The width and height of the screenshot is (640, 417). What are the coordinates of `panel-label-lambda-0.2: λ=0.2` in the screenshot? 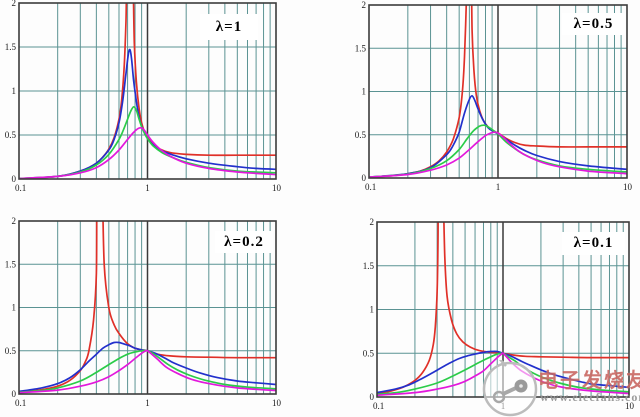 It's located at (244, 242).